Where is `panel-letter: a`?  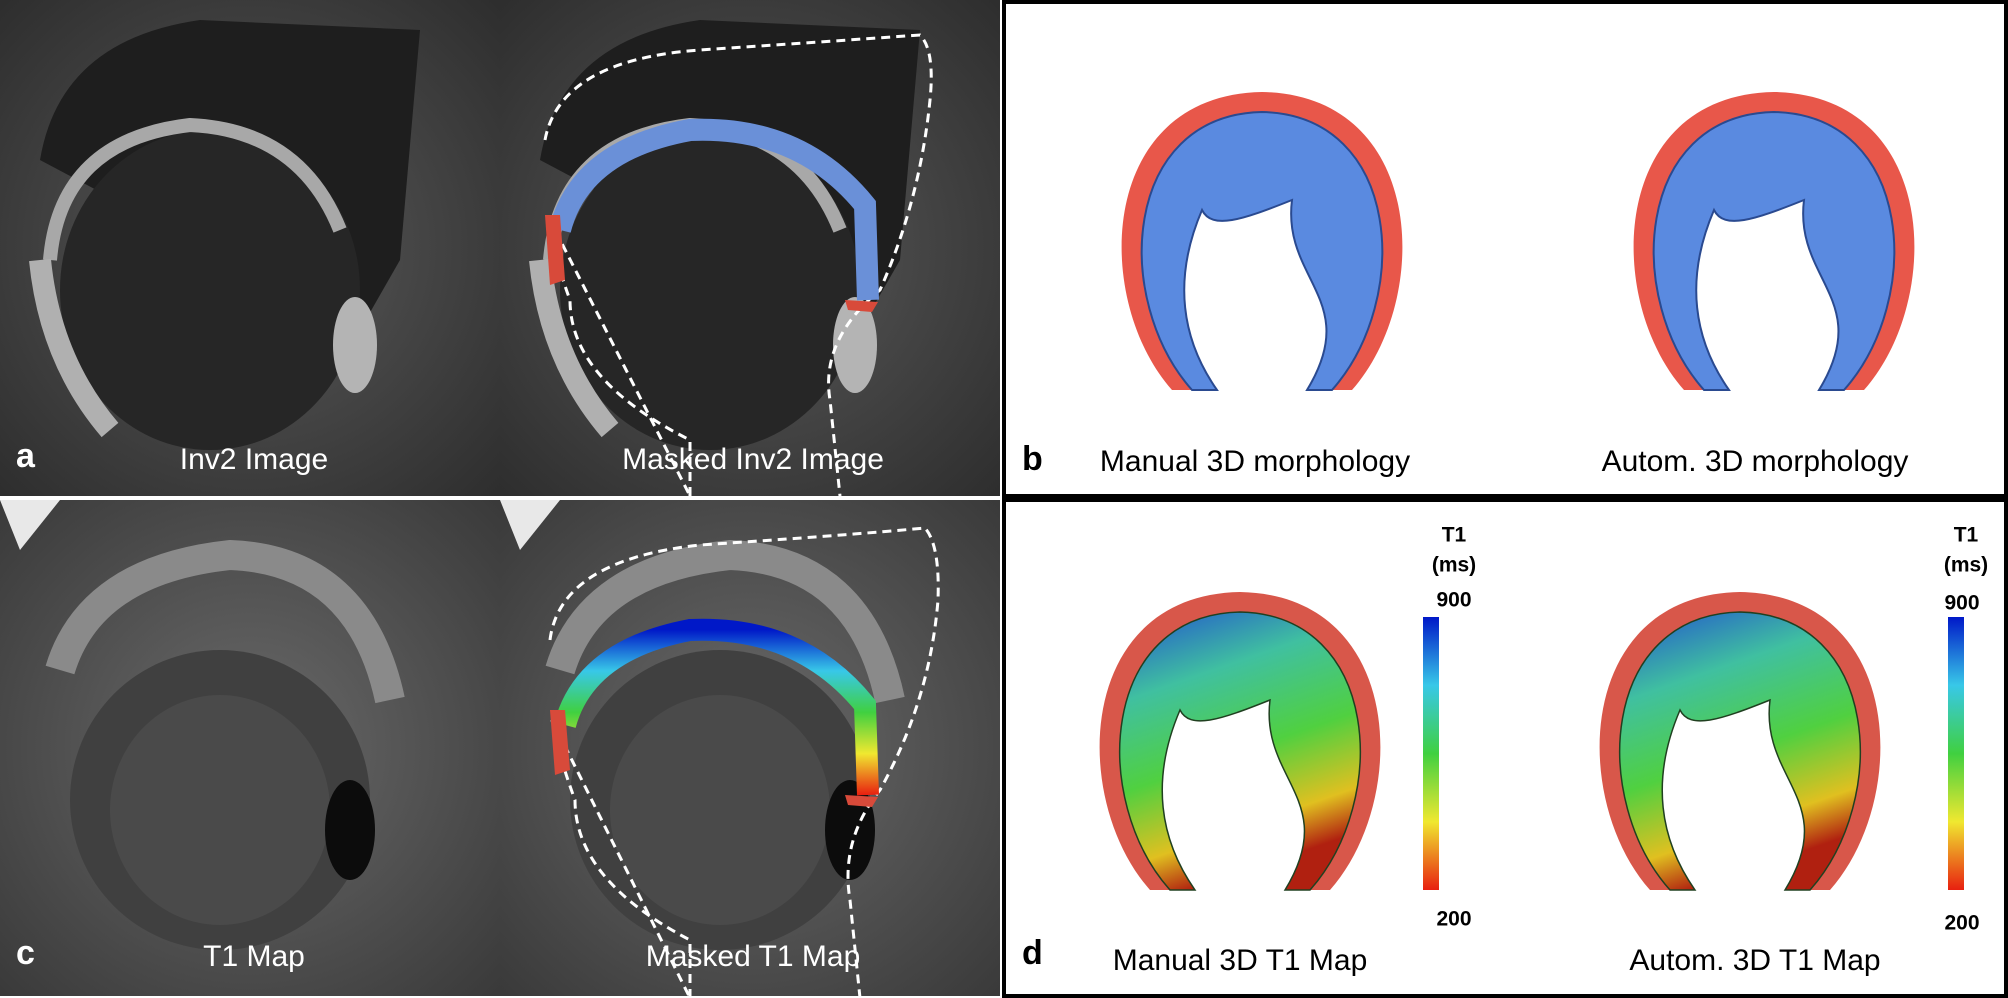 panel-letter: a is located at coordinates (26, 456).